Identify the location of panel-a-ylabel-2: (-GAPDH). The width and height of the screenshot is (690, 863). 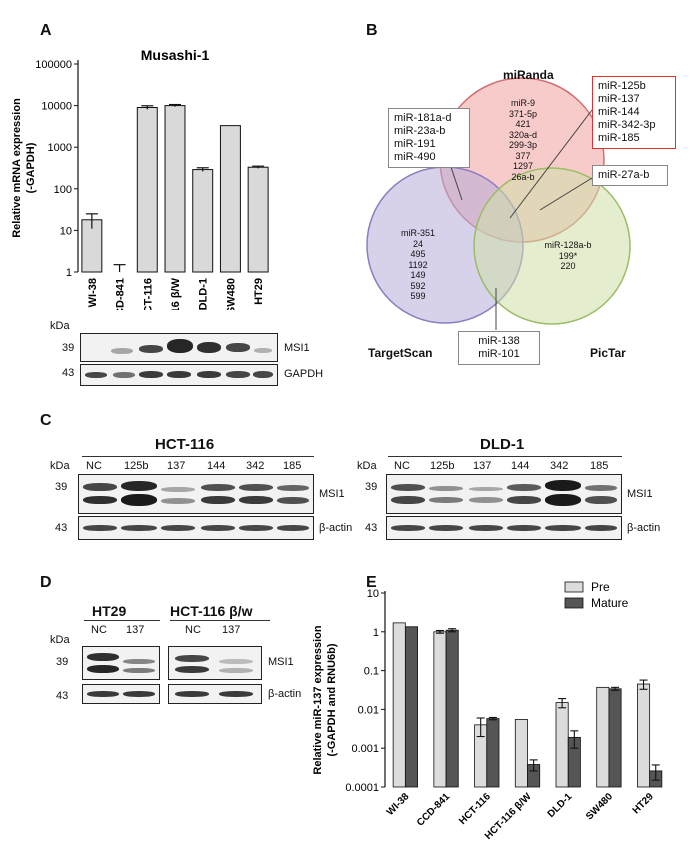
(31, 167).